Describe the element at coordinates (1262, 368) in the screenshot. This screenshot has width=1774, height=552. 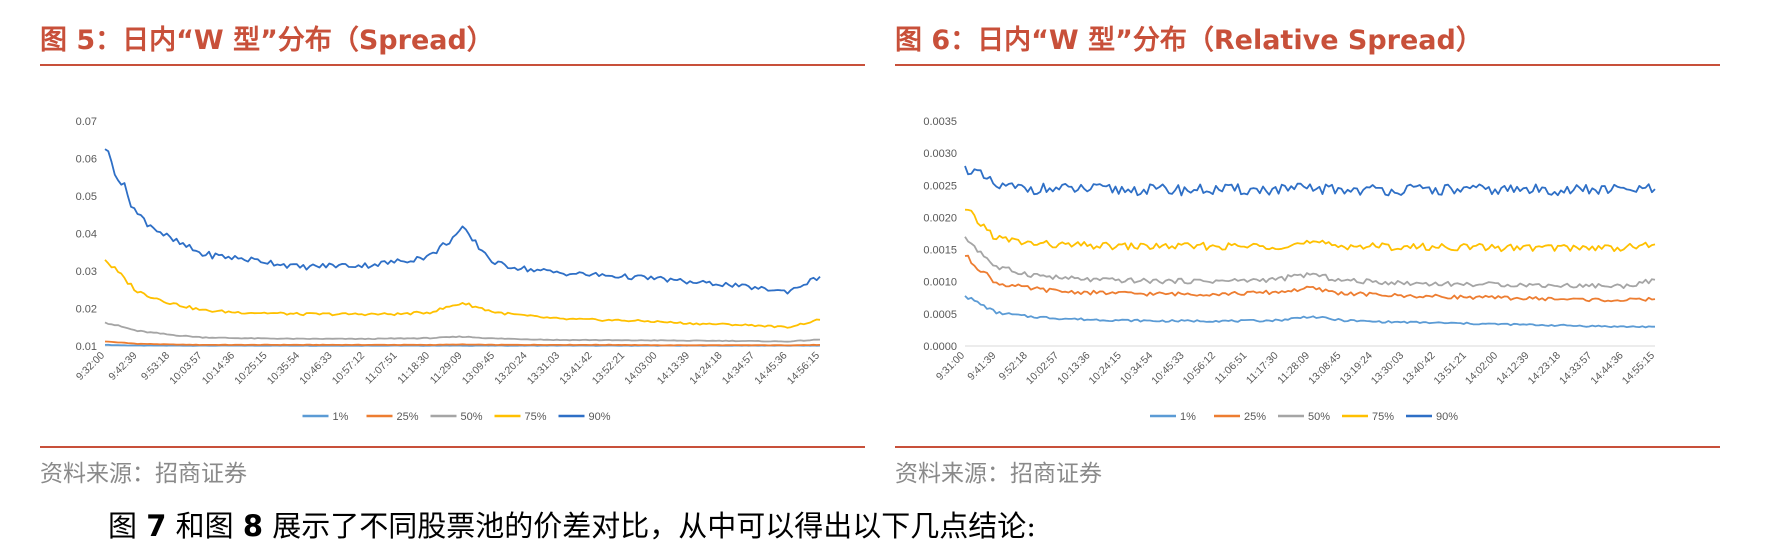
I see `x-tick-label: 11:17:30` at that location.